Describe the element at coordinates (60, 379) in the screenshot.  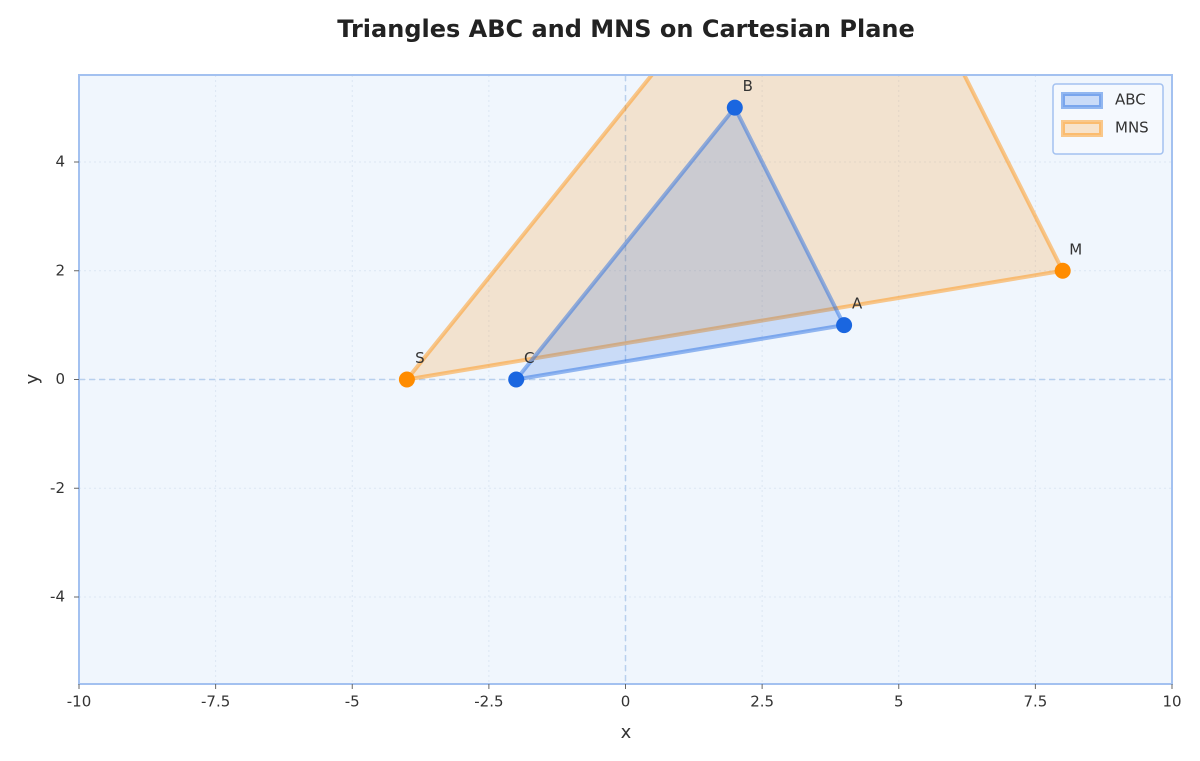
I see `y-tick-label: 0` at that location.